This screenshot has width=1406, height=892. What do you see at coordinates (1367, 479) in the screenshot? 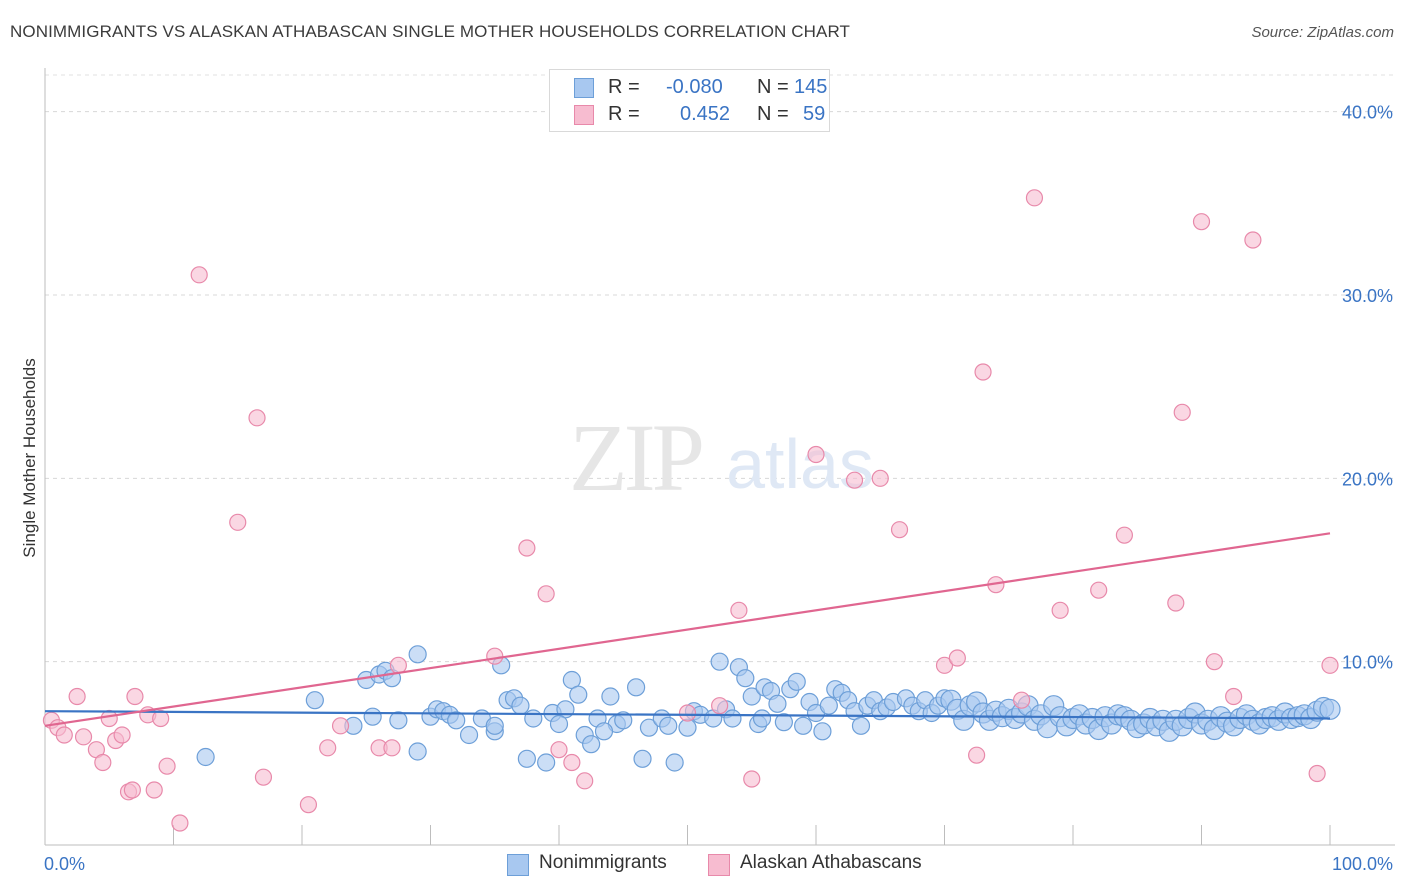
I see `y-tick-label: 20.0%` at bounding box center [1367, 479].